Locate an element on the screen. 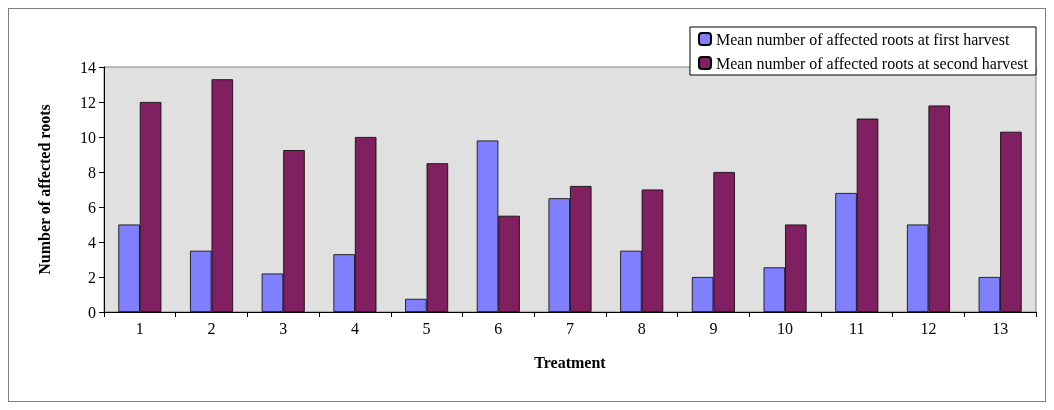 The width and height of the screenshot is (1054, 410). x-tick-label: 6 is located at coordinates (498, 328).